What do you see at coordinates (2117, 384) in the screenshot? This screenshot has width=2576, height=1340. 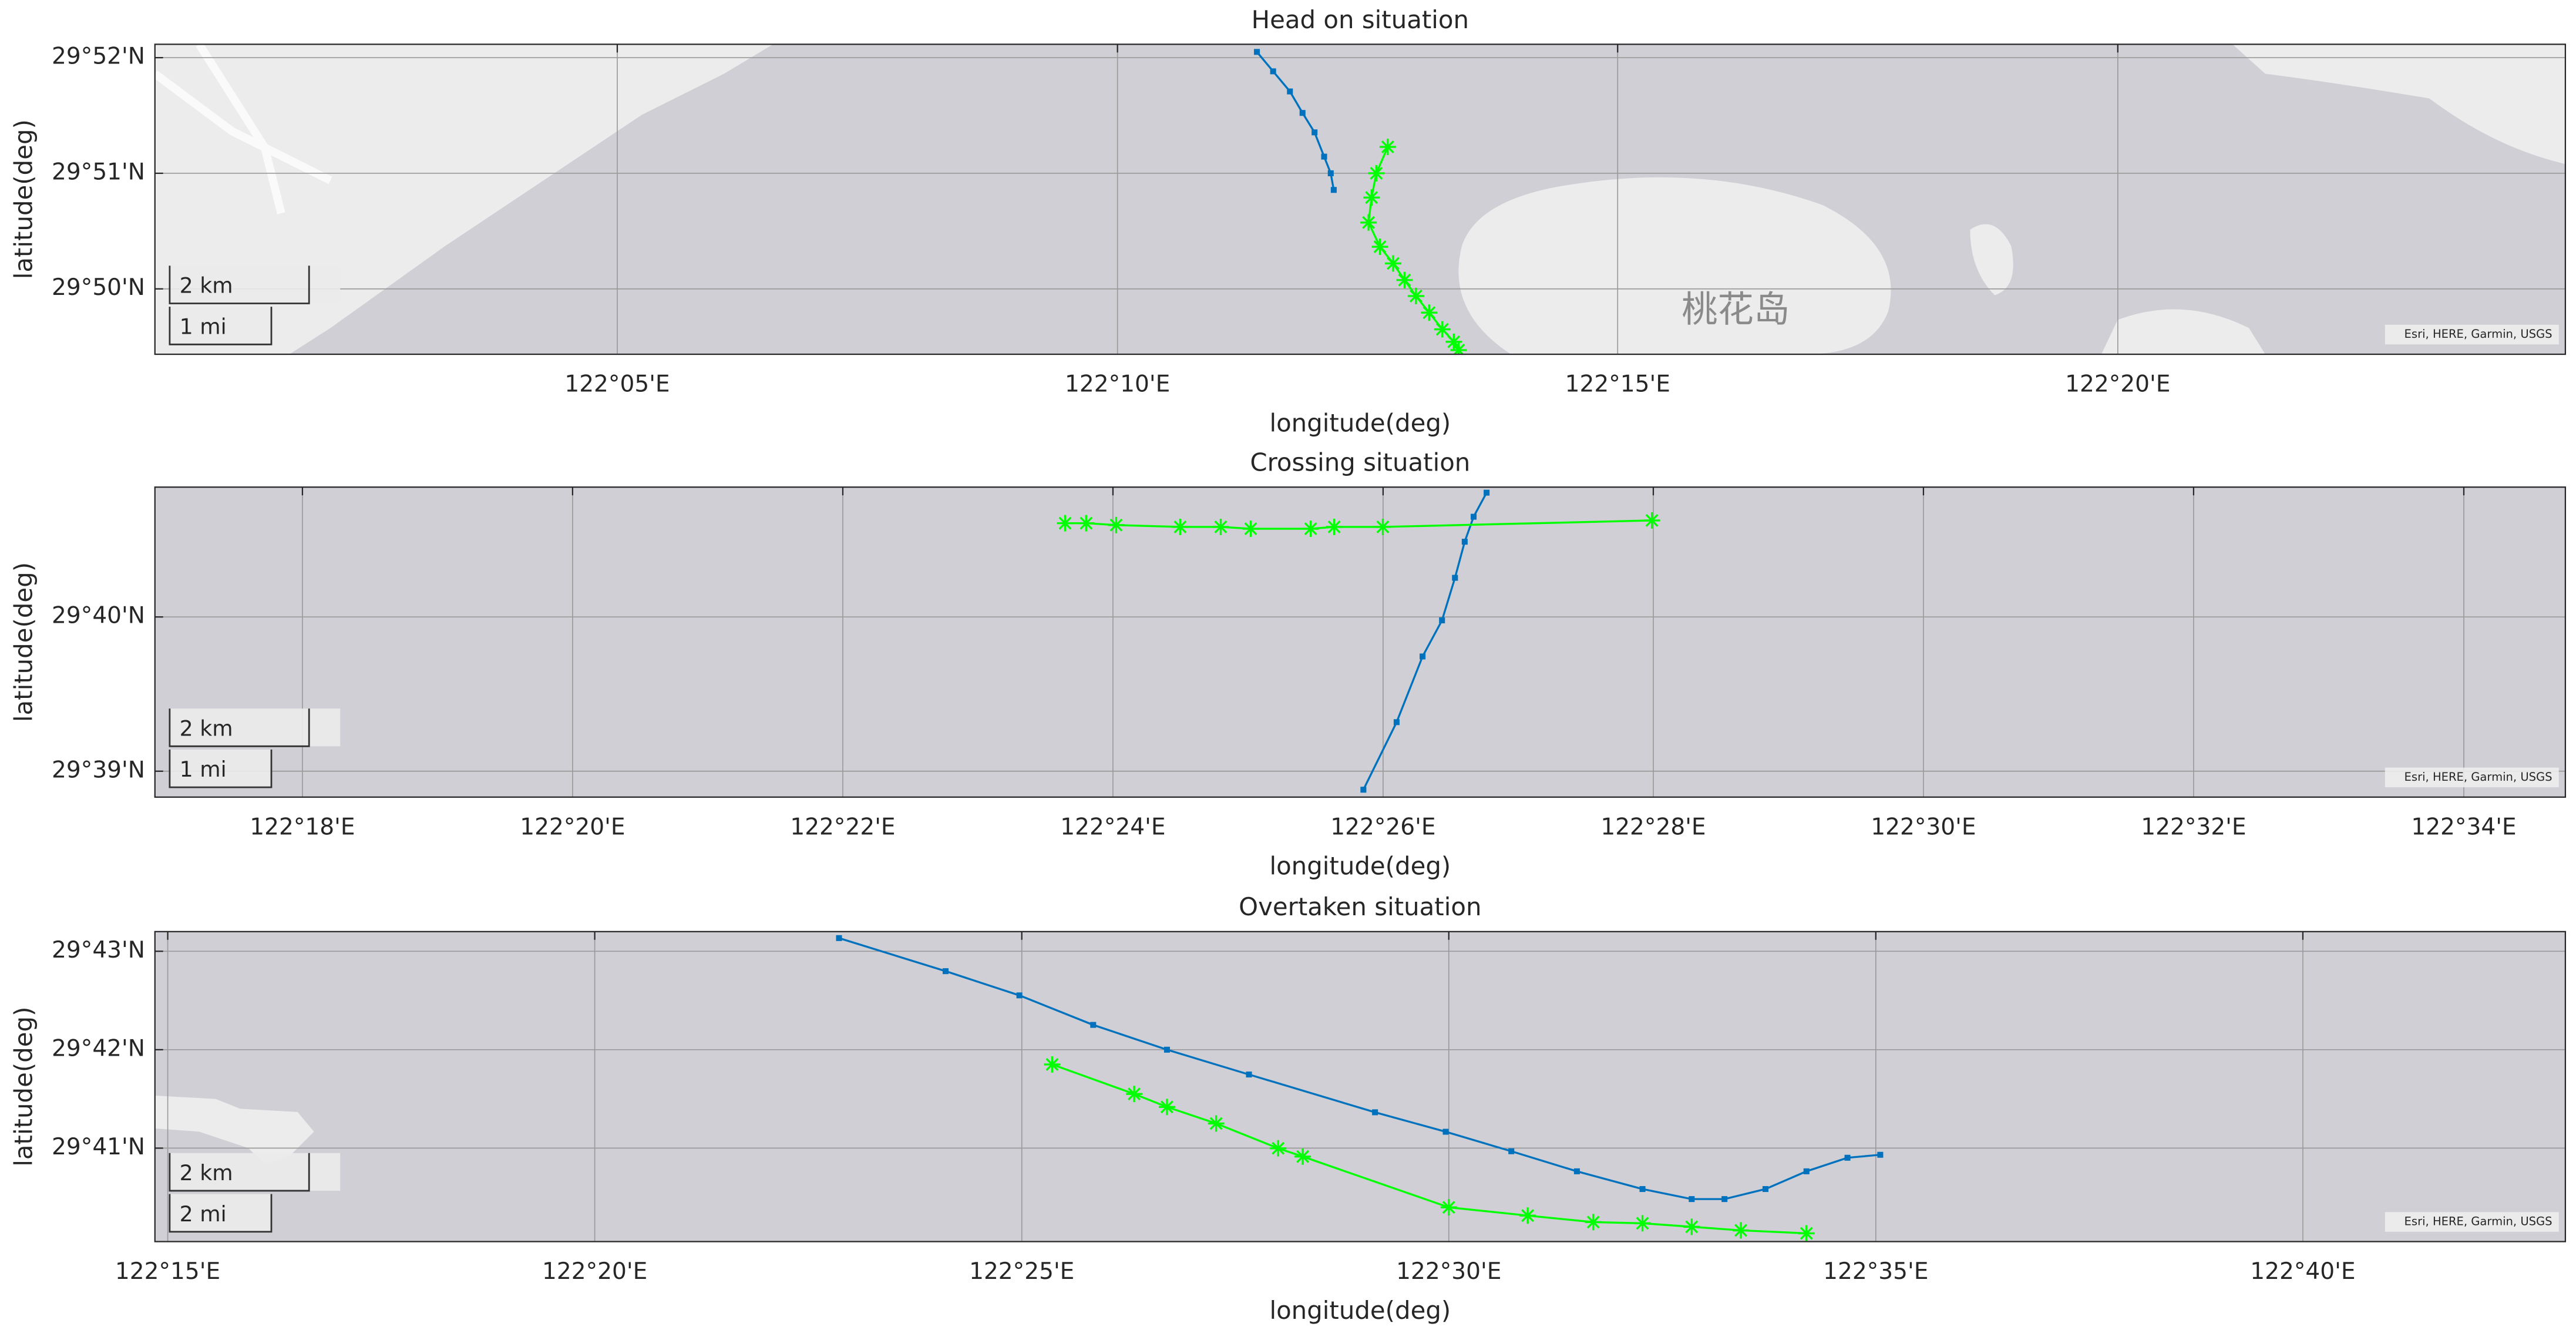 I see `x-tick-label: 122°20'E` at bounding box center [2117, 384].